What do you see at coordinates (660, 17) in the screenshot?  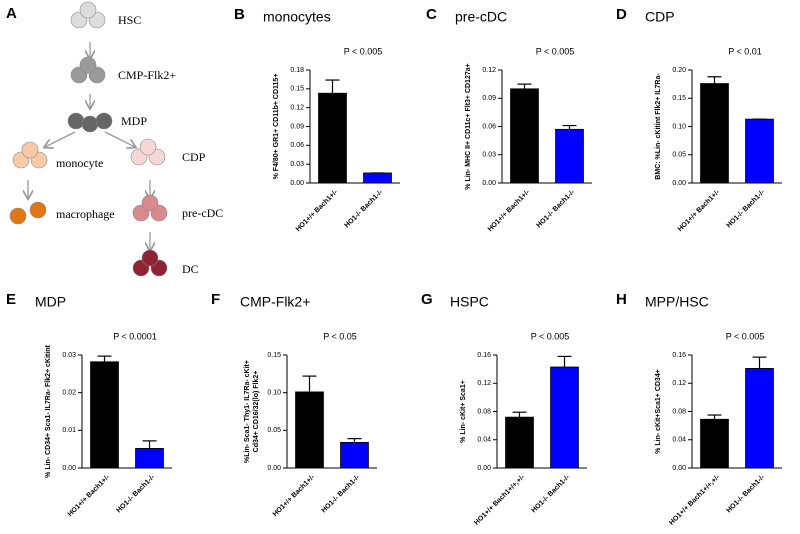 I see `chart-title: CDP` at bounding box center [660, 17].